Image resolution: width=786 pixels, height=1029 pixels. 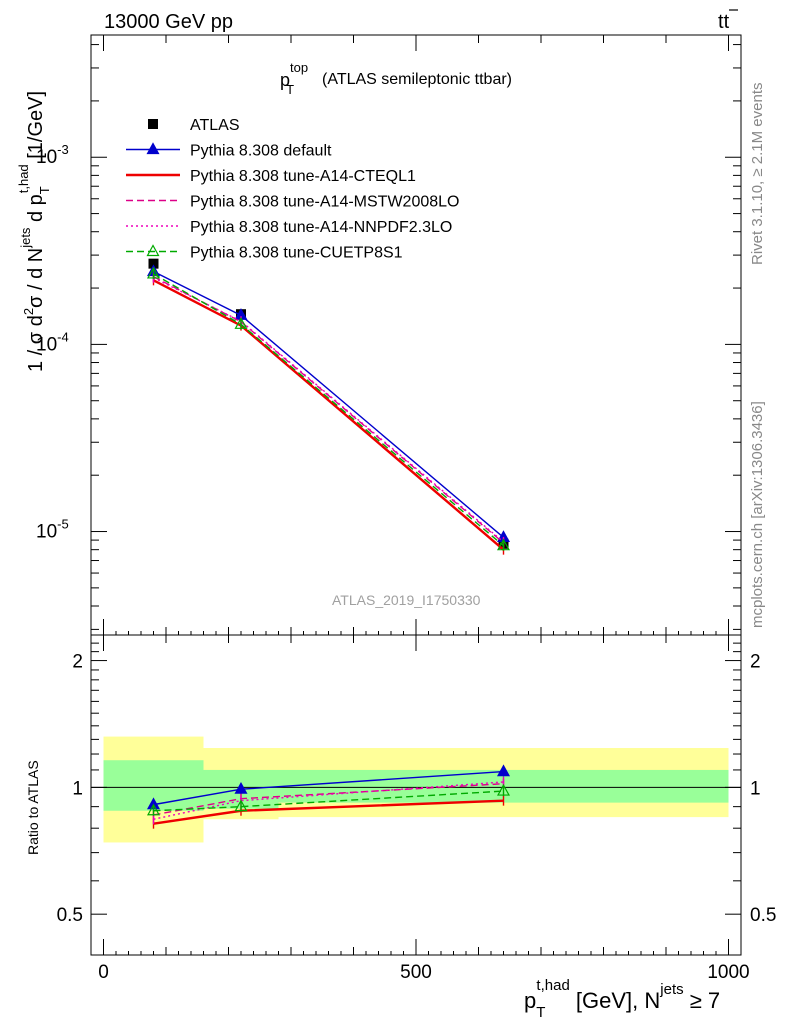 I want to click on xlabel-jets: jets, so click(x=671, y=989).